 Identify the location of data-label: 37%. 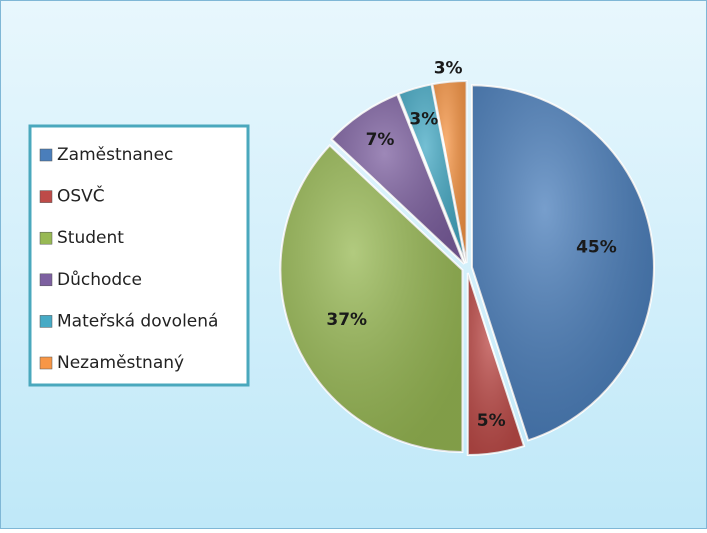
(346, 320).